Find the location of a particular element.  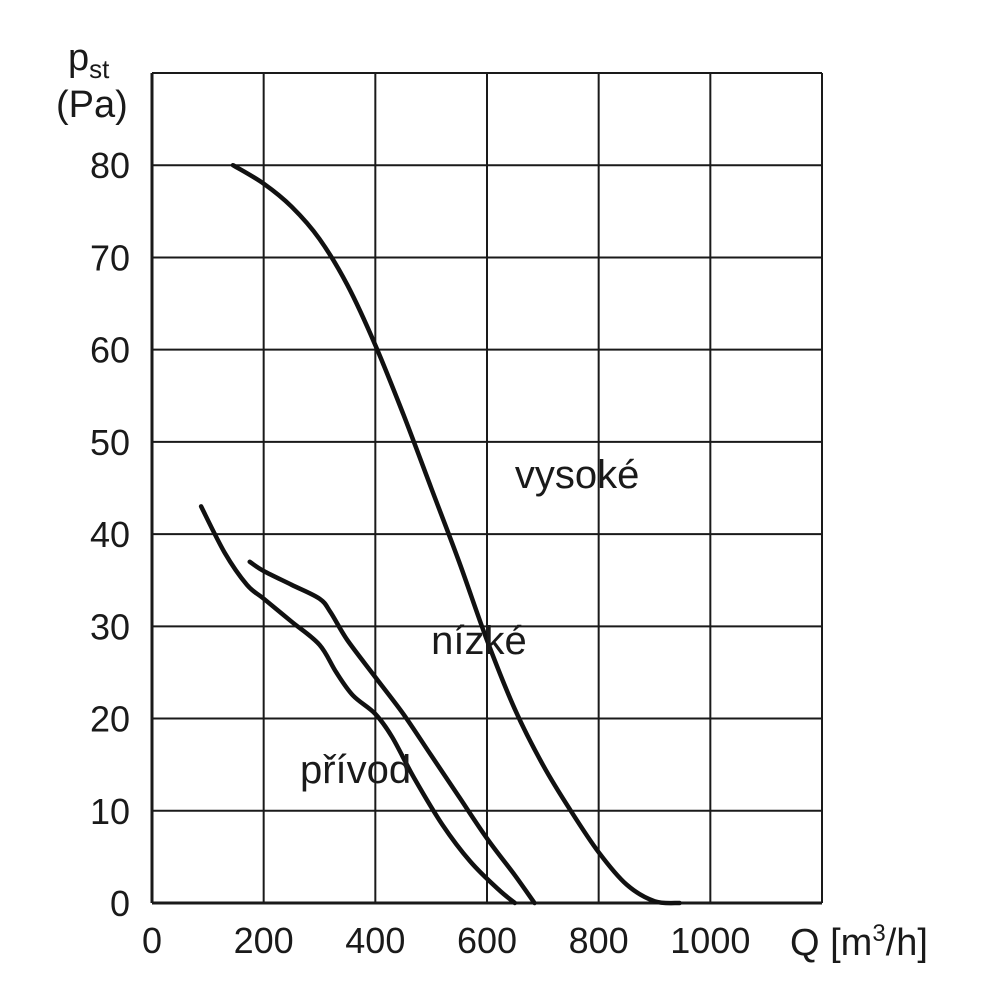

y-tick-label: 0 is located at coordinates (120, 903).